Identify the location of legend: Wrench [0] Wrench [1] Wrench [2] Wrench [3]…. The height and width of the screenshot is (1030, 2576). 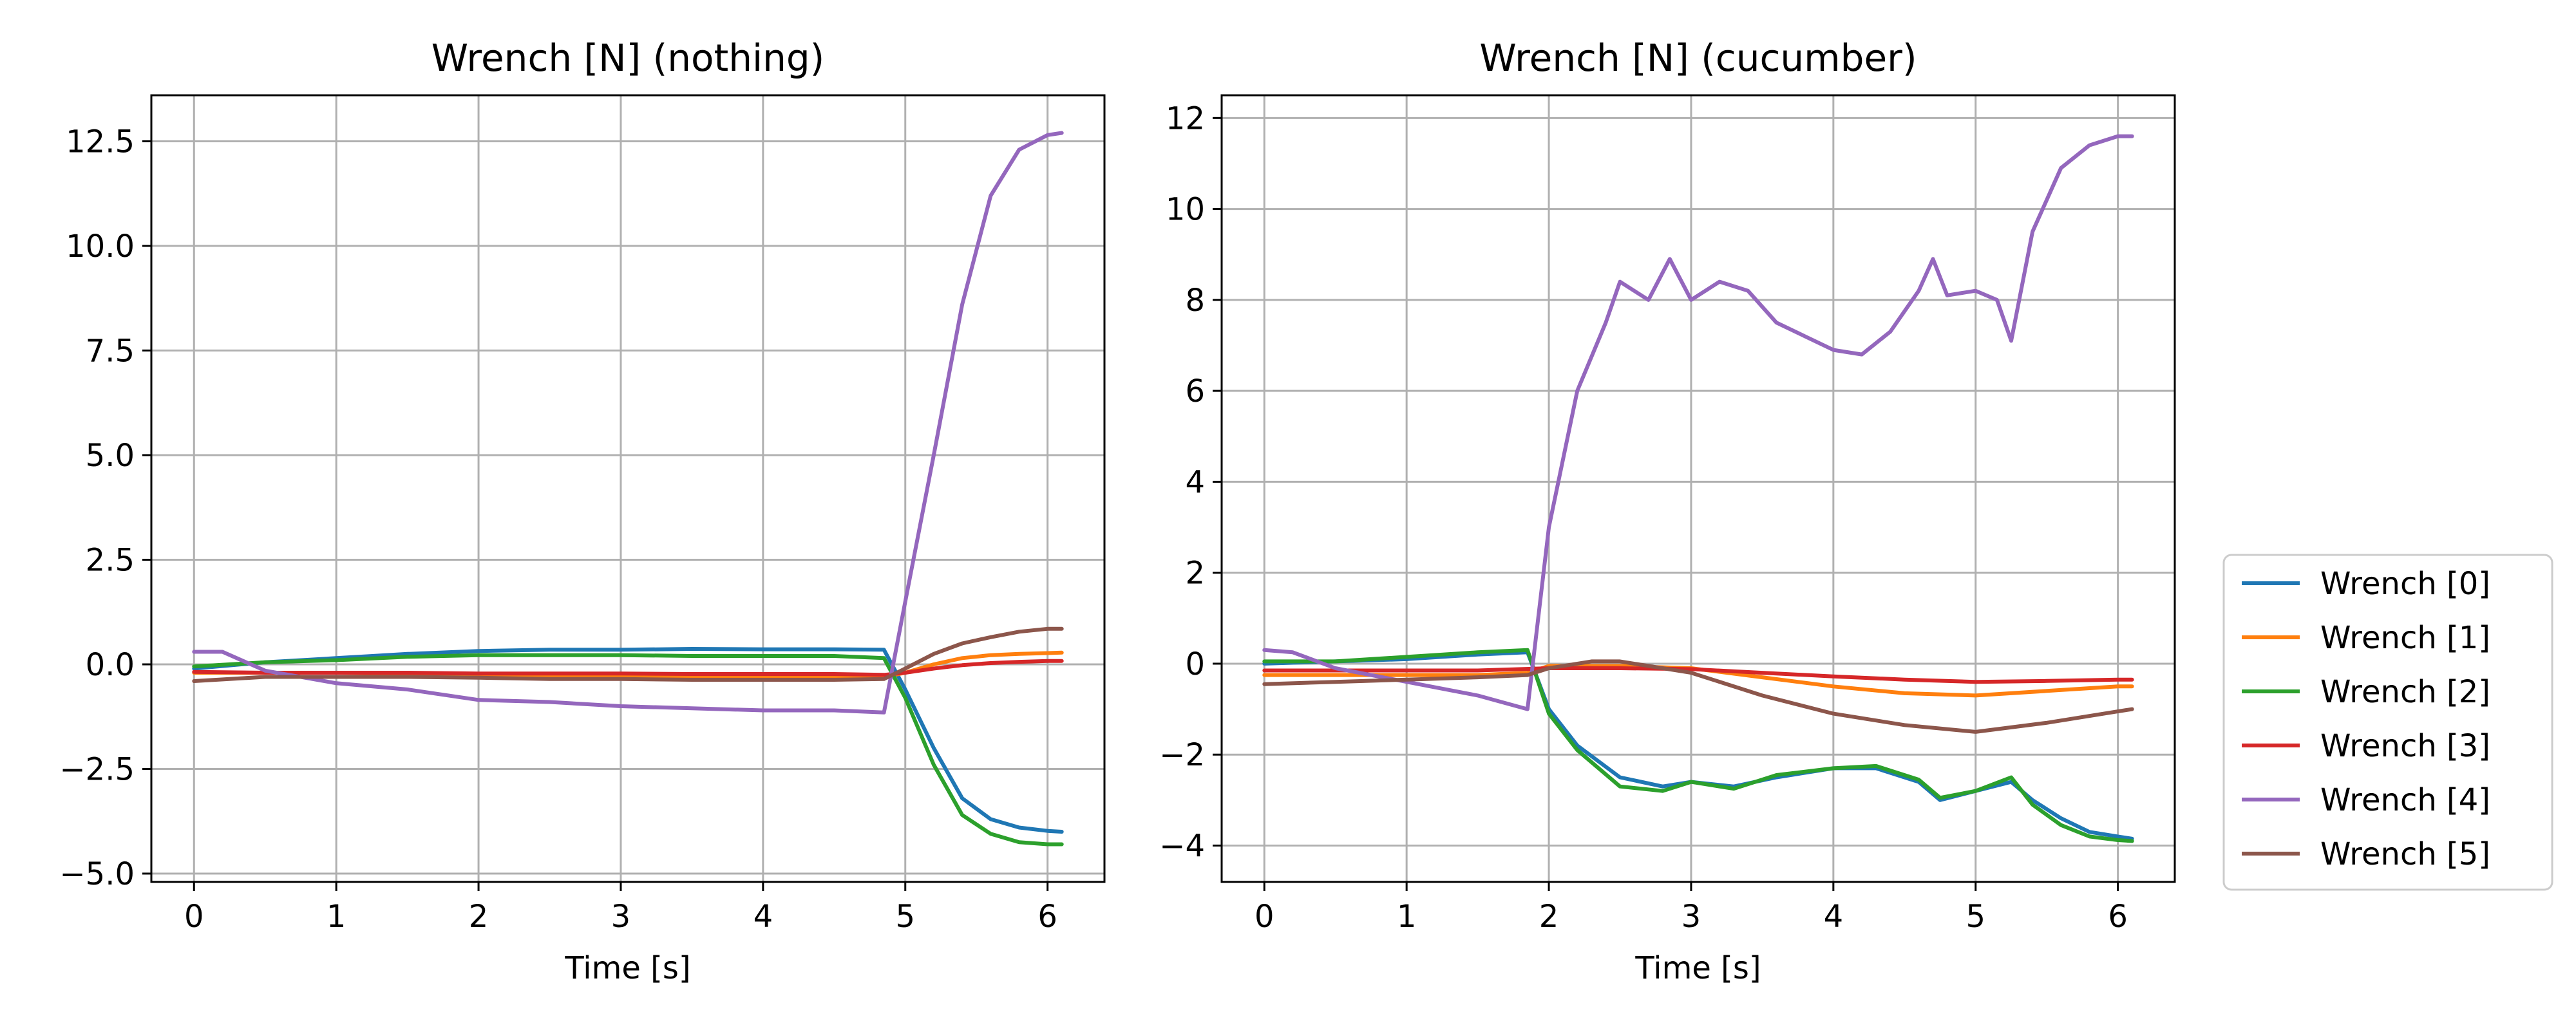
(2388, 722).